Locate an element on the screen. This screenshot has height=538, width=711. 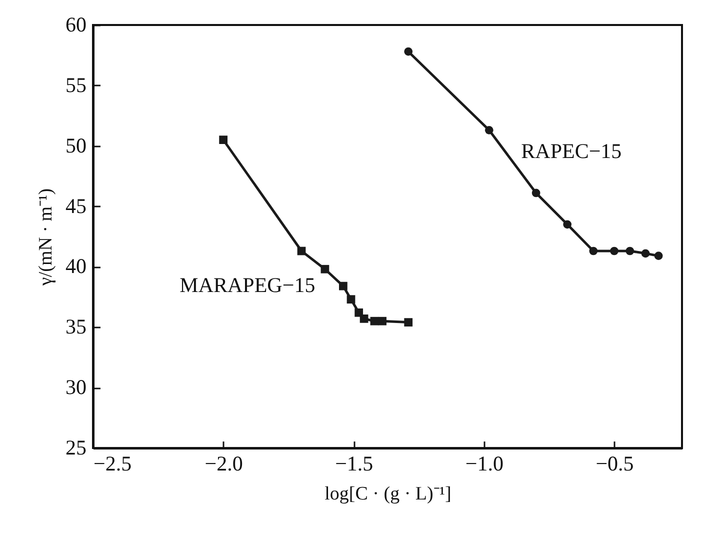
y-axis-title: γ/(mN · m⁻¹) is located at coordinates (46, 237).